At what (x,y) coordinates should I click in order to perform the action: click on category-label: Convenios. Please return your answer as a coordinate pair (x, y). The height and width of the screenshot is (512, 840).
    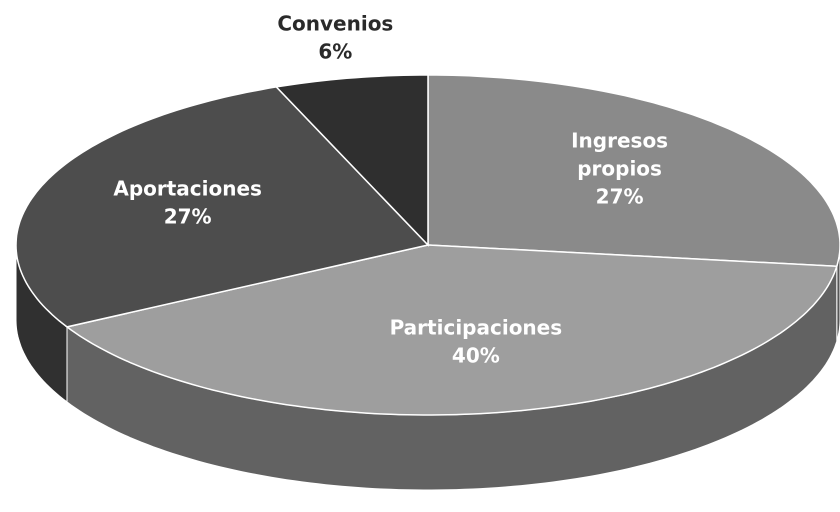
    Looking at the image, I should click on (335, 24).